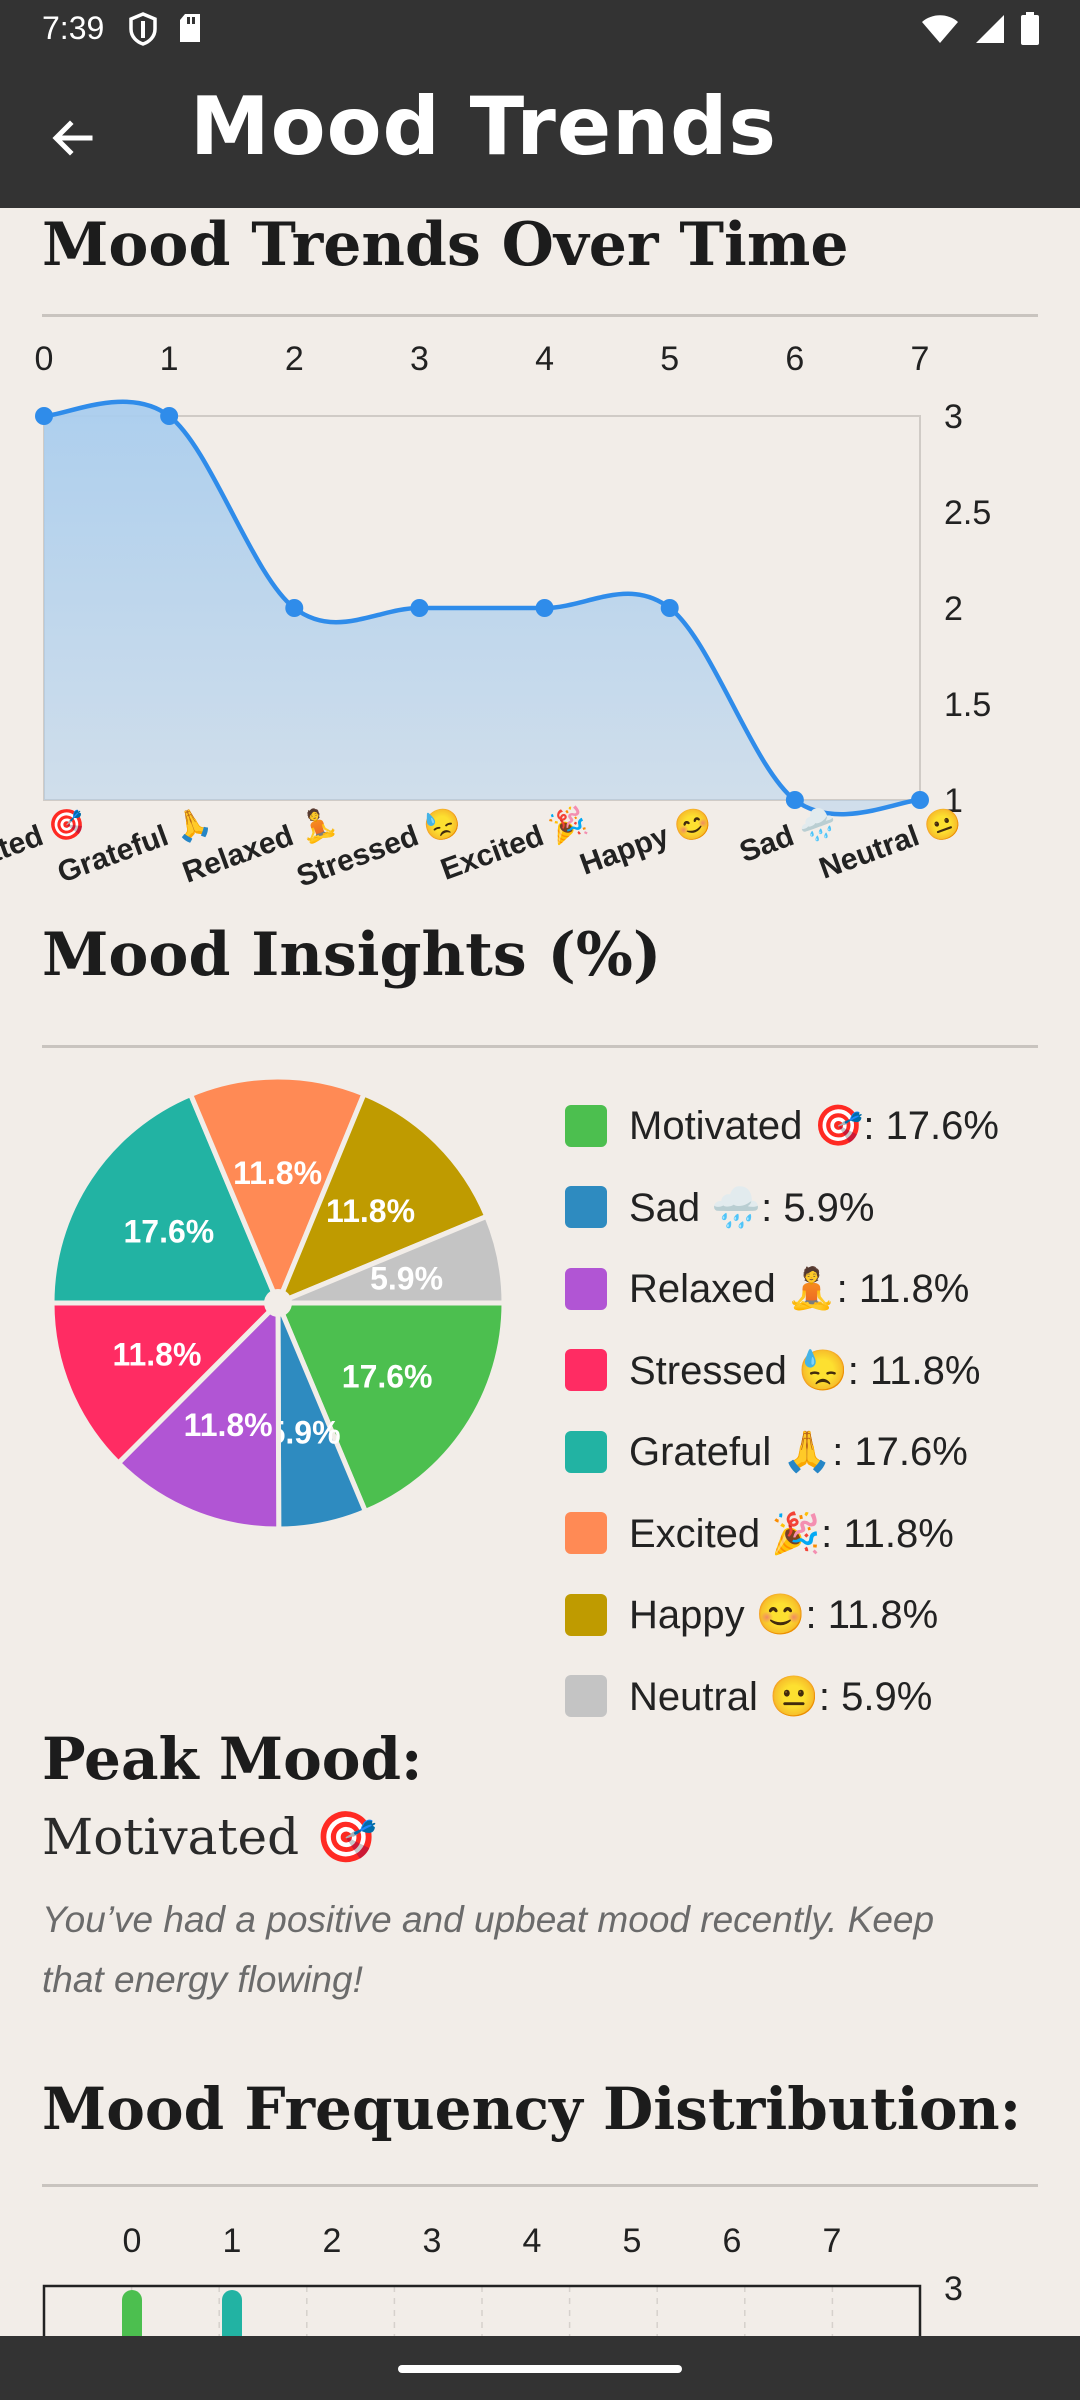 The image size is (1080, 2400). I want to click on legend-item: Stressed 😓: 11.8%, so click(782, 1371).